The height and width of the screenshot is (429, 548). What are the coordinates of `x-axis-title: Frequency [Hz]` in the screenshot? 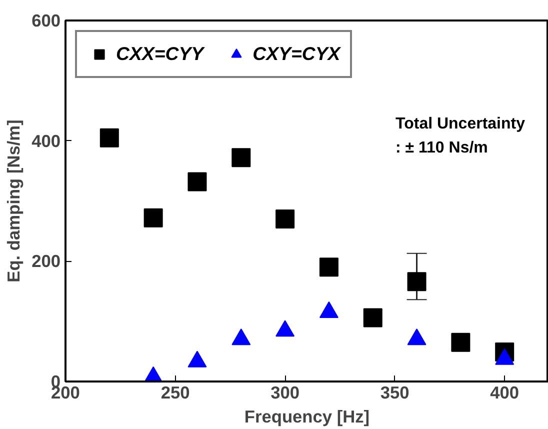 It's located at (307, 416).